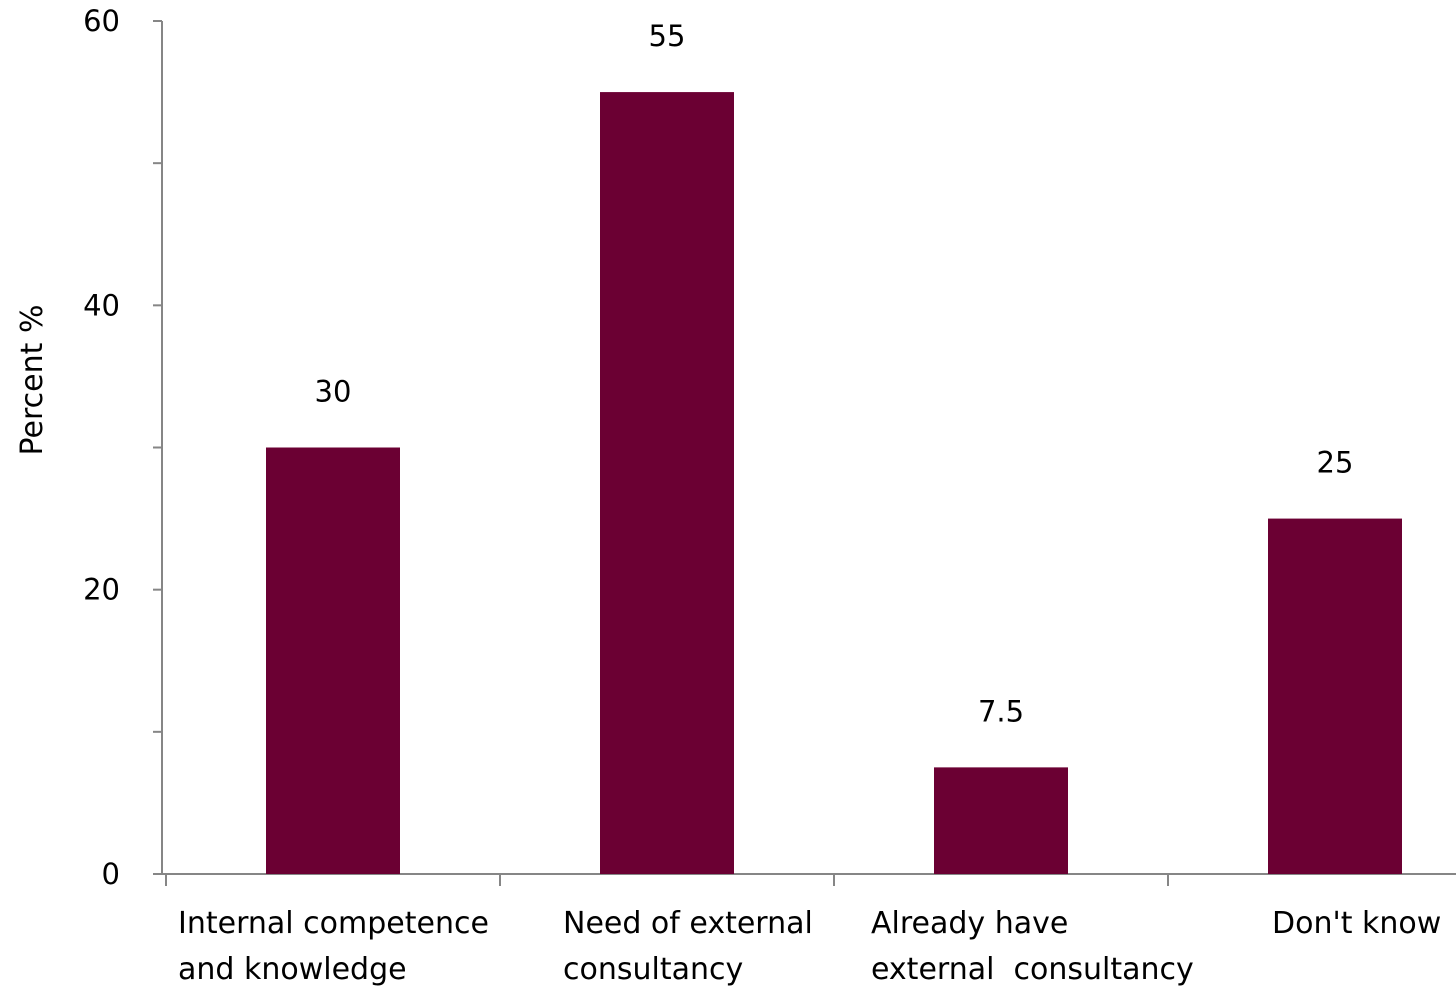 The image size is (1456, 990). Describe the element at coordinates (333, 392) in the screenshot. I see `bar-value-label: 30` at that location.